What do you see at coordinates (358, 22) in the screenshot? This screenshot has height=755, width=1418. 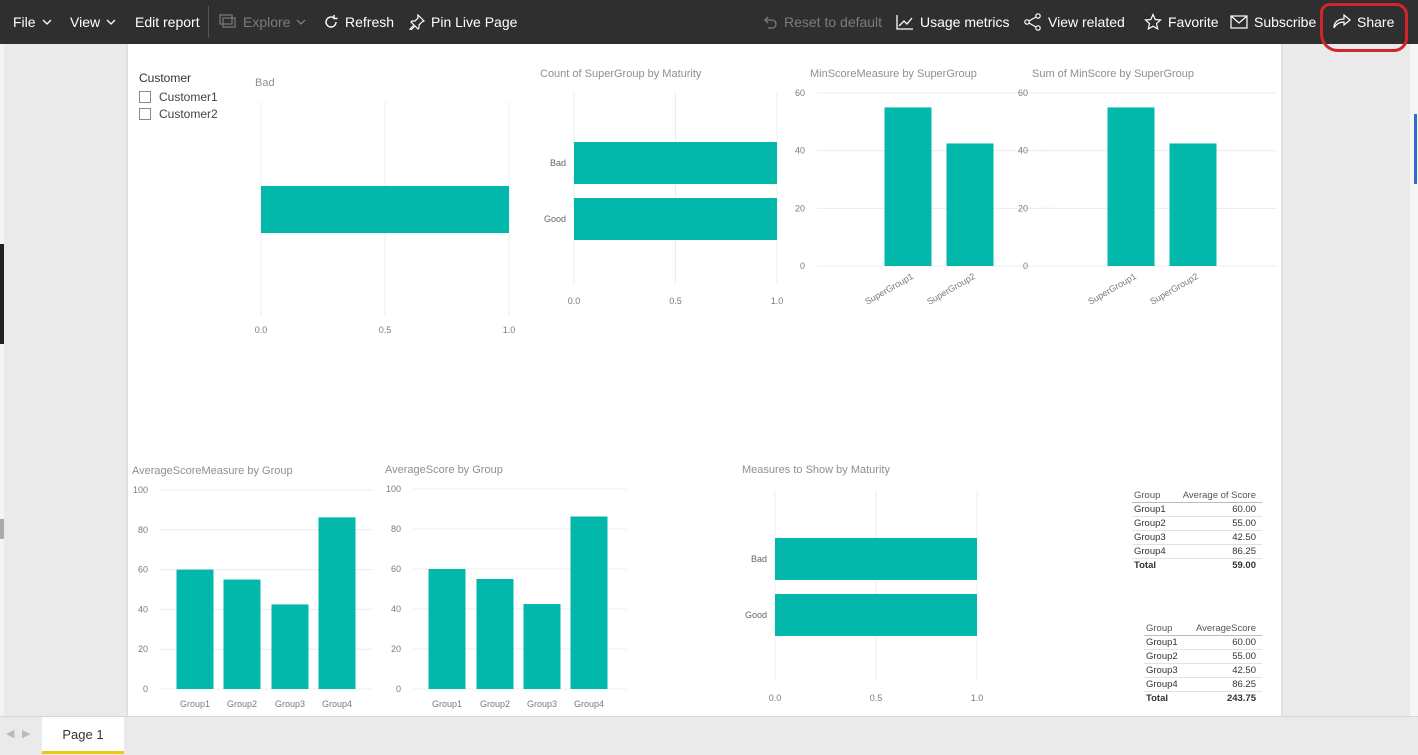 I see `refresh-button: Refresh` at bounding box center [358, 22].